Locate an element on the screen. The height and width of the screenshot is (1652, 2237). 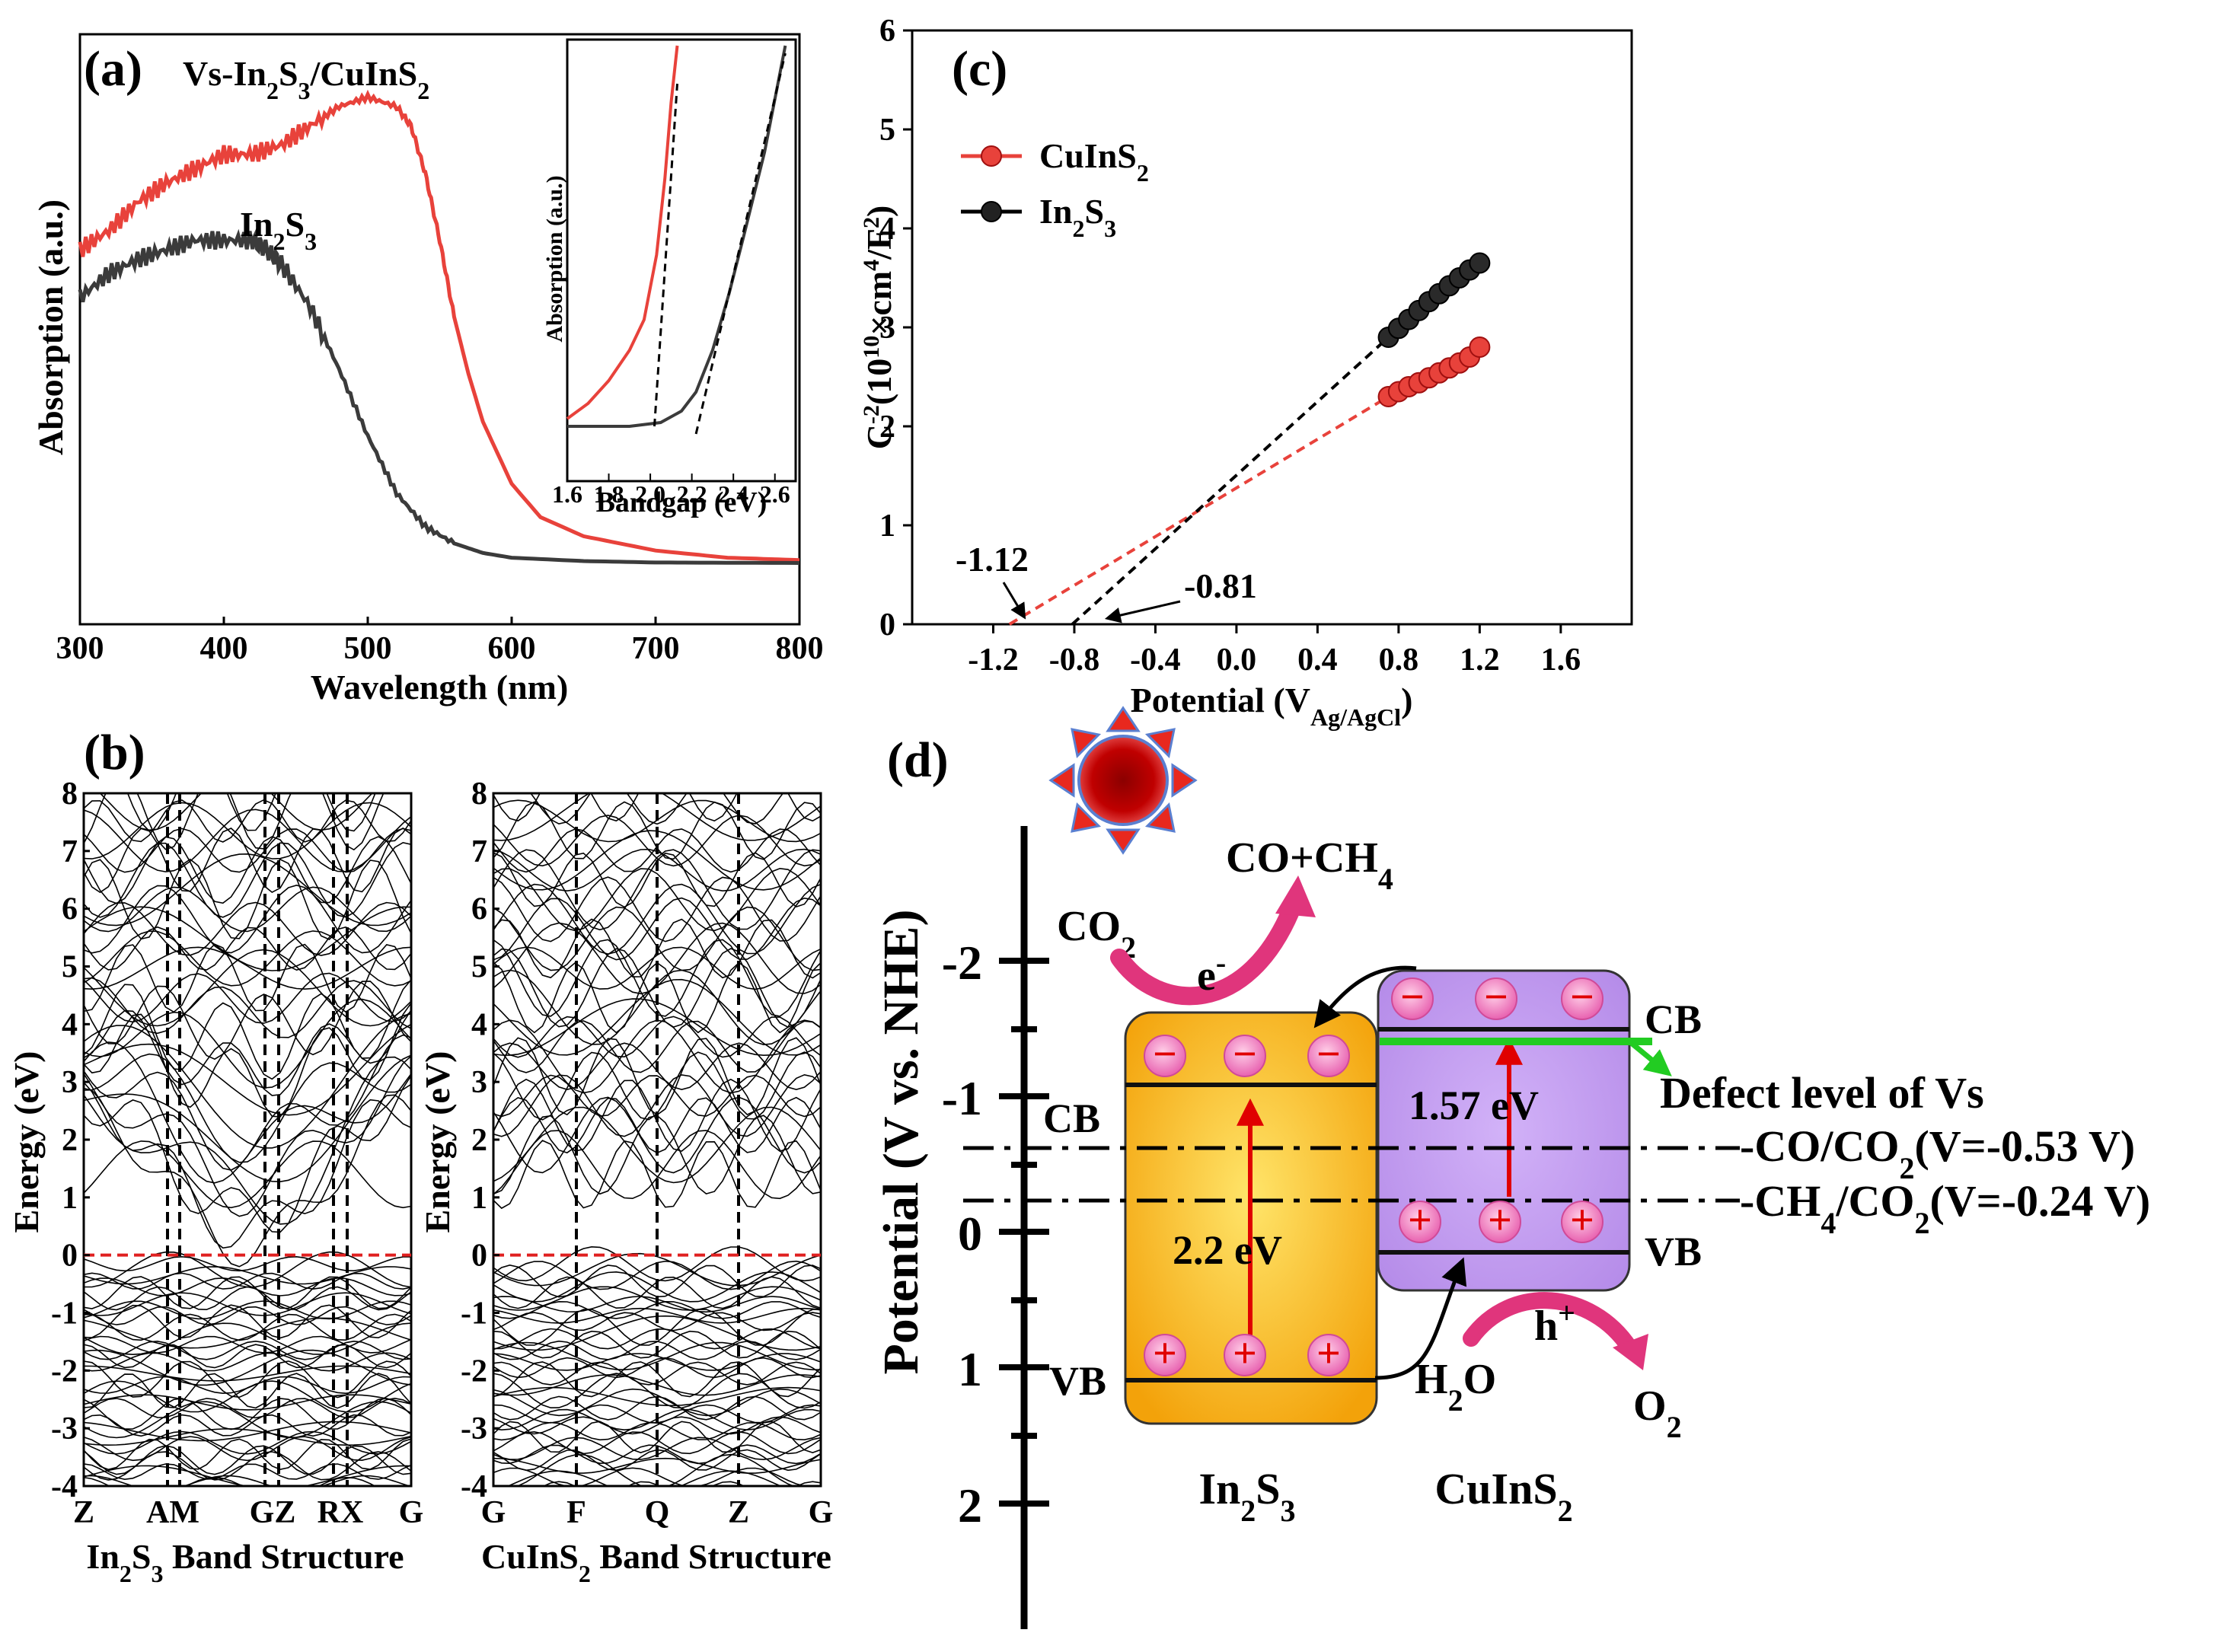
y-tick-label: 6 is located at coordinates (479, 909).